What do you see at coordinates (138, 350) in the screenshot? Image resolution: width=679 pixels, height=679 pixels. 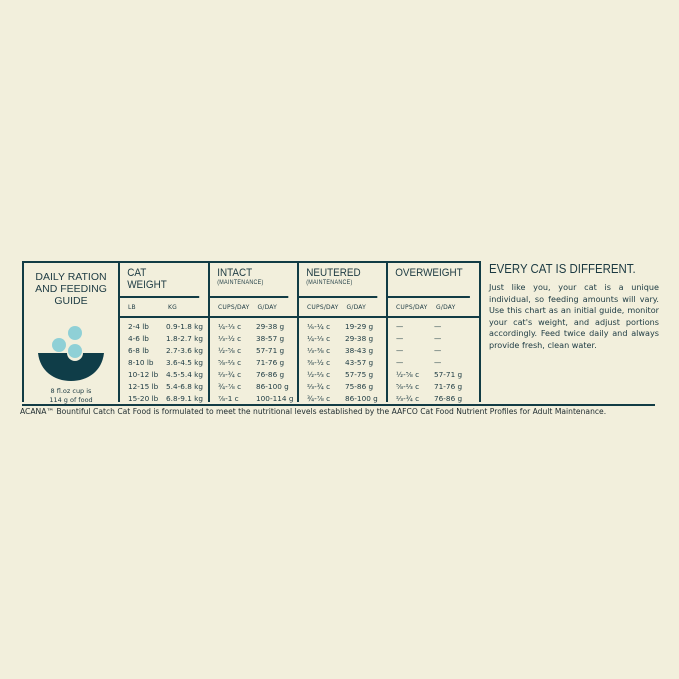 I see `table-cell: 6-8 lb` at bounding box center [138, 350].